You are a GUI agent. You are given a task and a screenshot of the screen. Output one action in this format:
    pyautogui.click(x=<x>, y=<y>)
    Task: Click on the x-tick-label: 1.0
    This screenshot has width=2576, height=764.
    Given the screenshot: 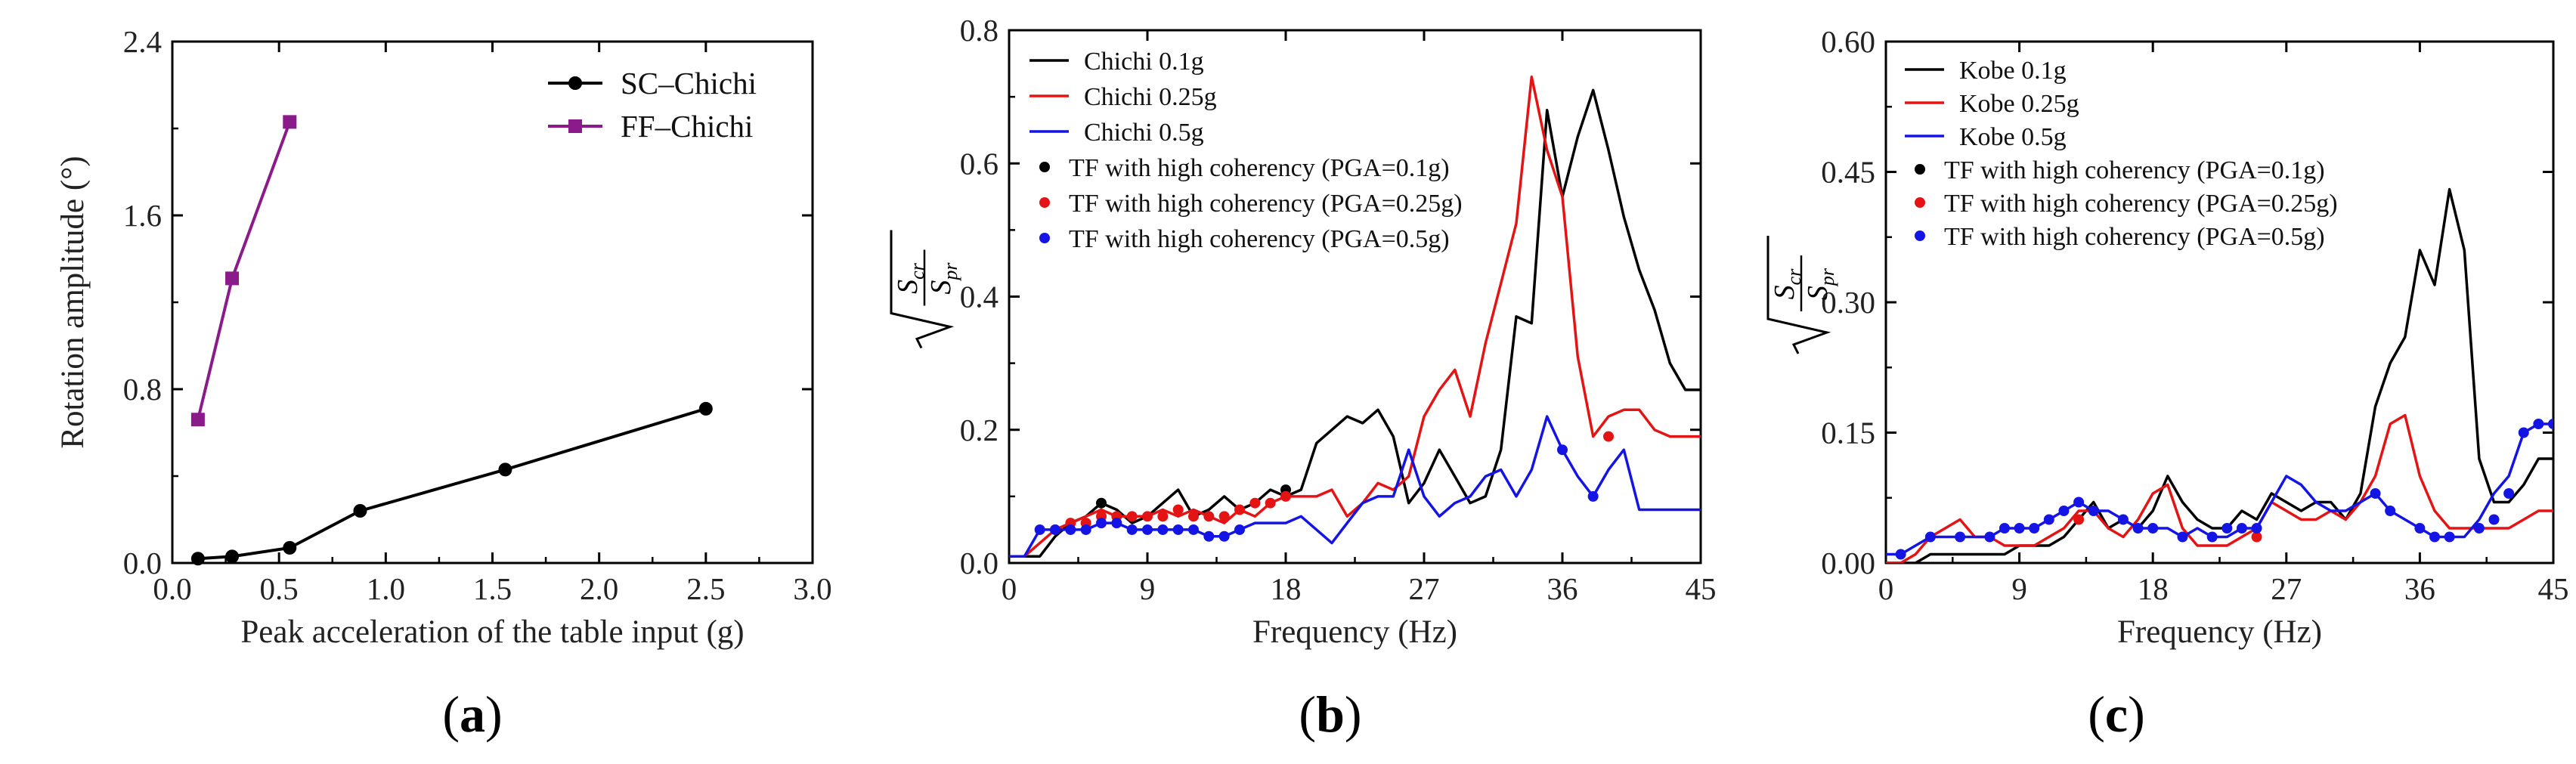 What is the action you would take?
    pyautogui.click(x=386, y=588)
    